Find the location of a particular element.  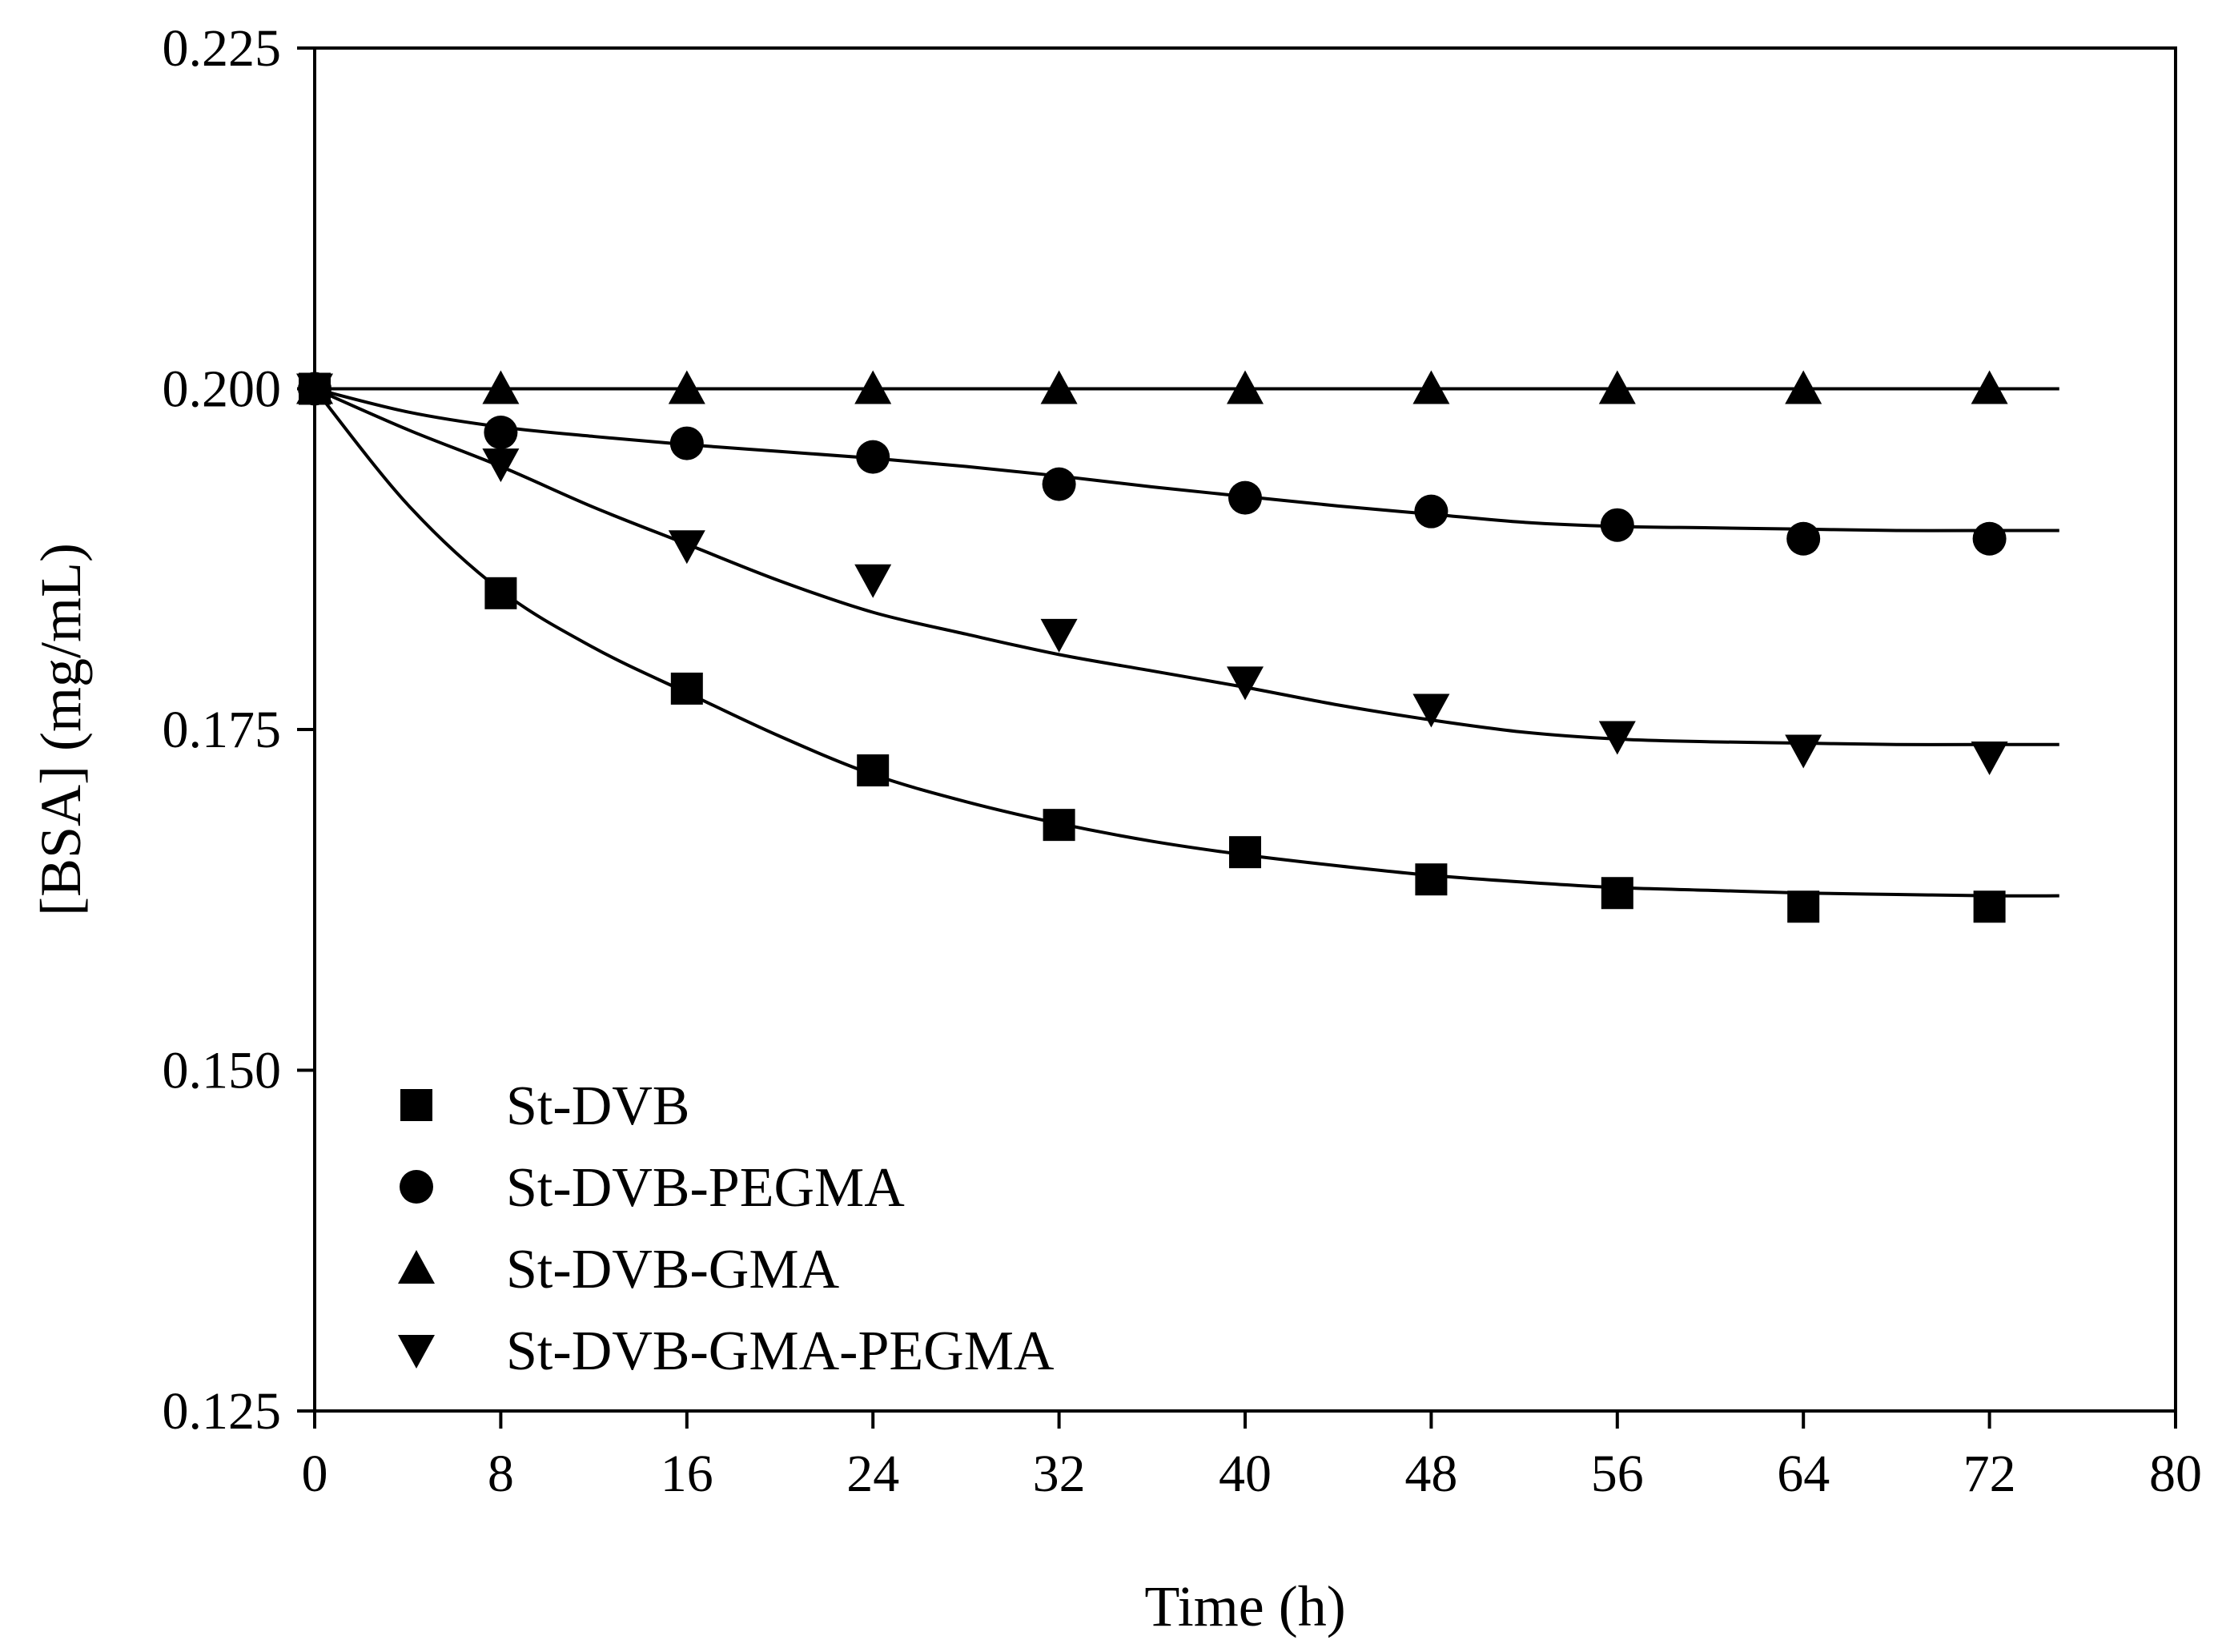

legend-marker-circle is located at coordinates (416, 1187).